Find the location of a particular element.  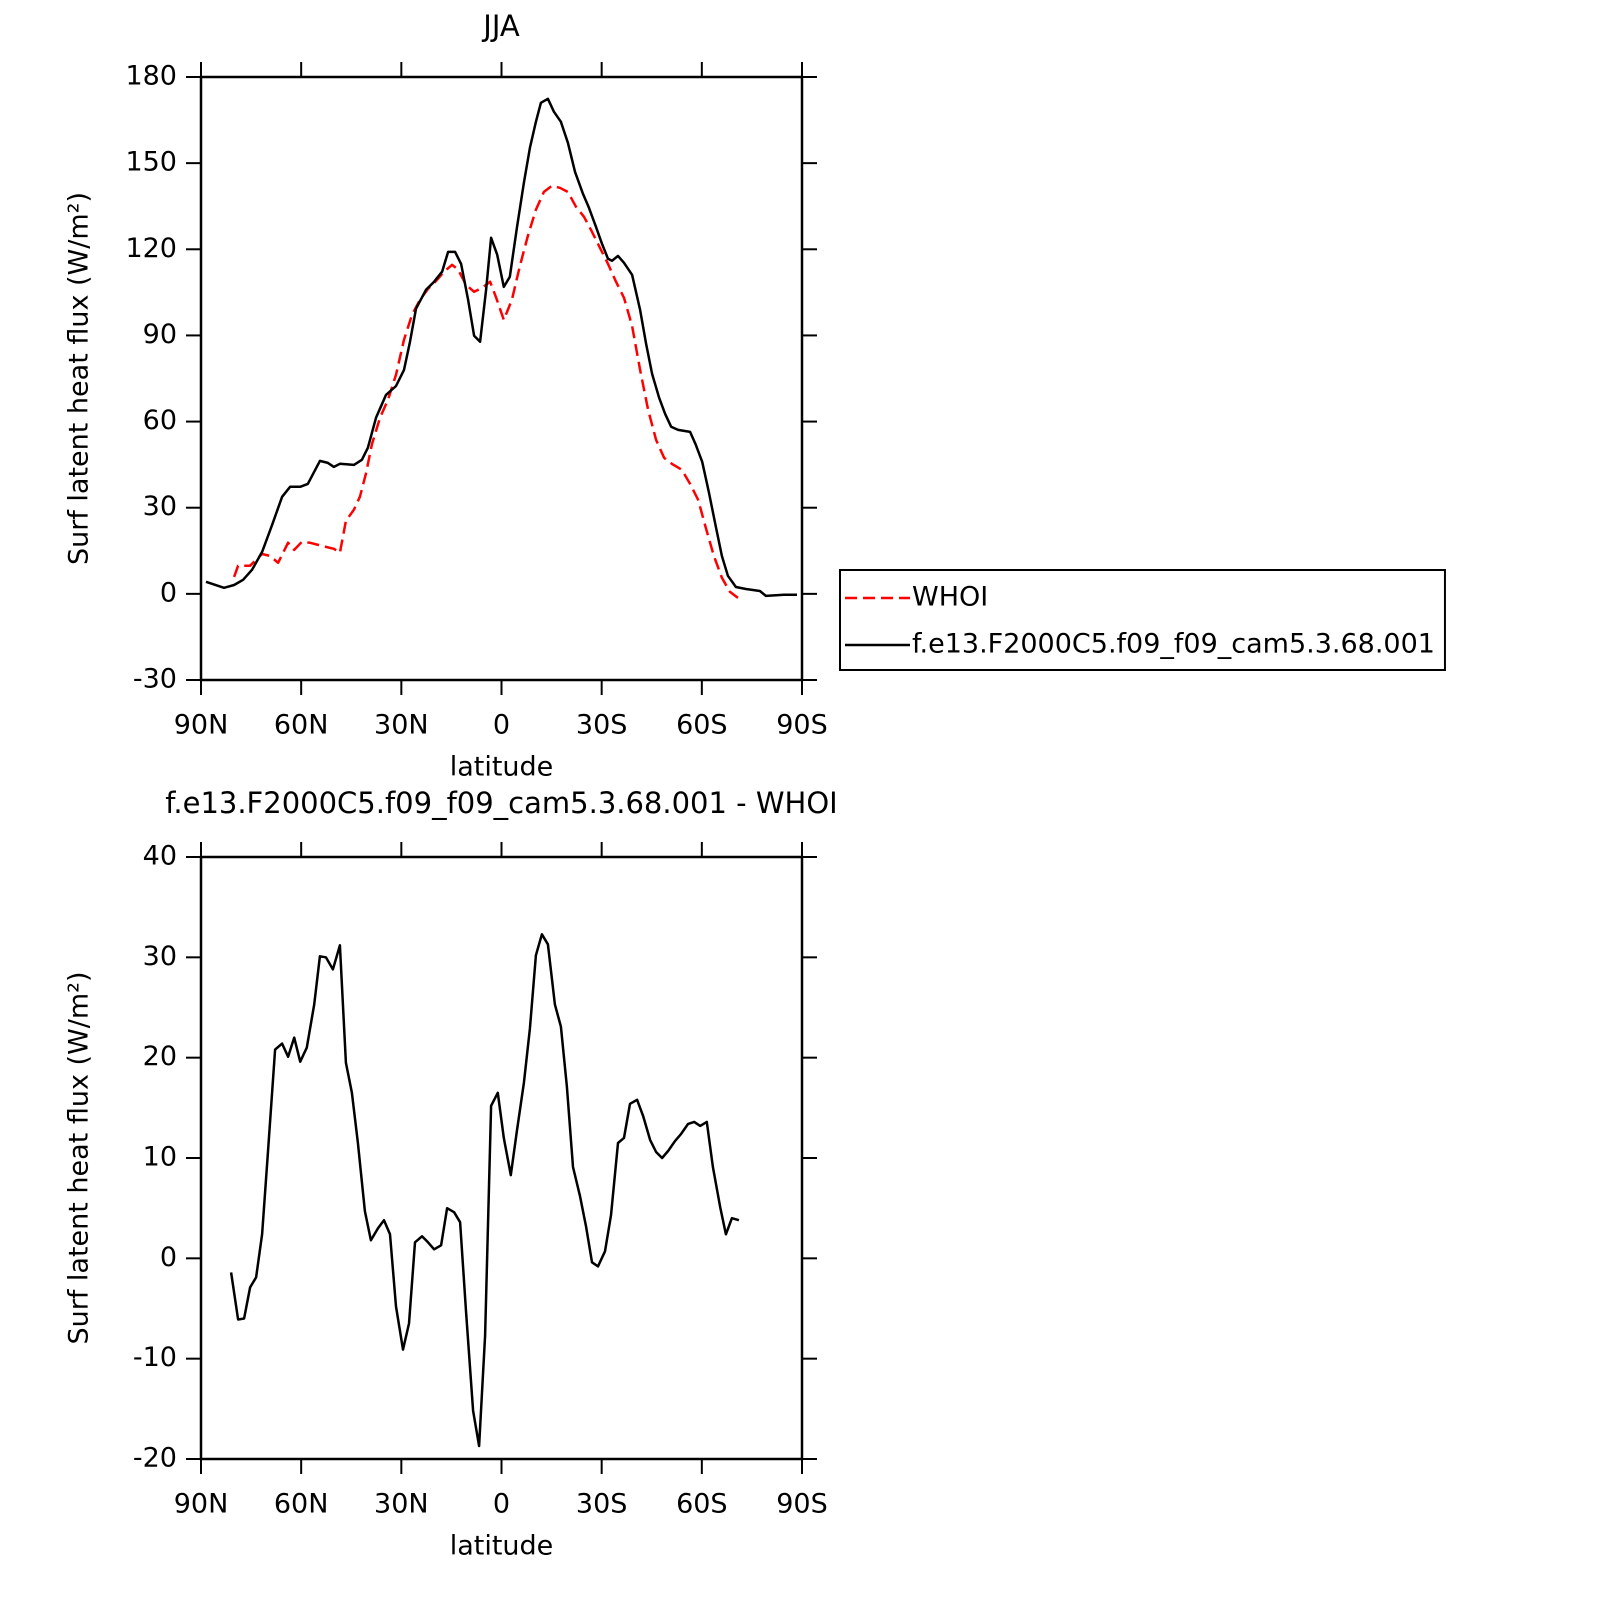

y-tick-label: -30 is located at coordinates (155, 679).